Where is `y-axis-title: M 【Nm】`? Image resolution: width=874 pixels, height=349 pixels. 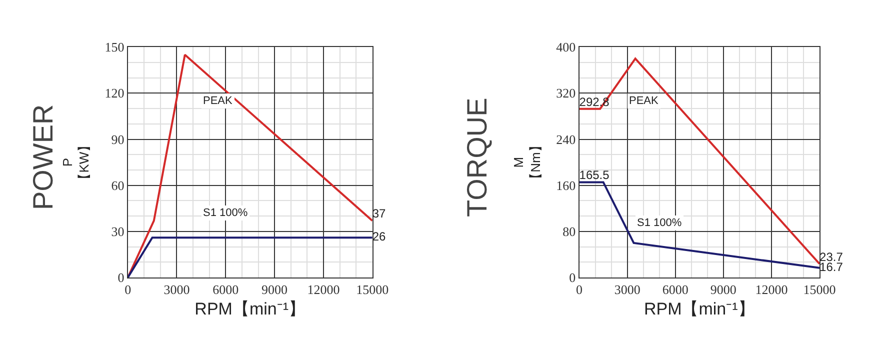 y-axis-title: M 【Nm】 is located at coordinates (527, 162).